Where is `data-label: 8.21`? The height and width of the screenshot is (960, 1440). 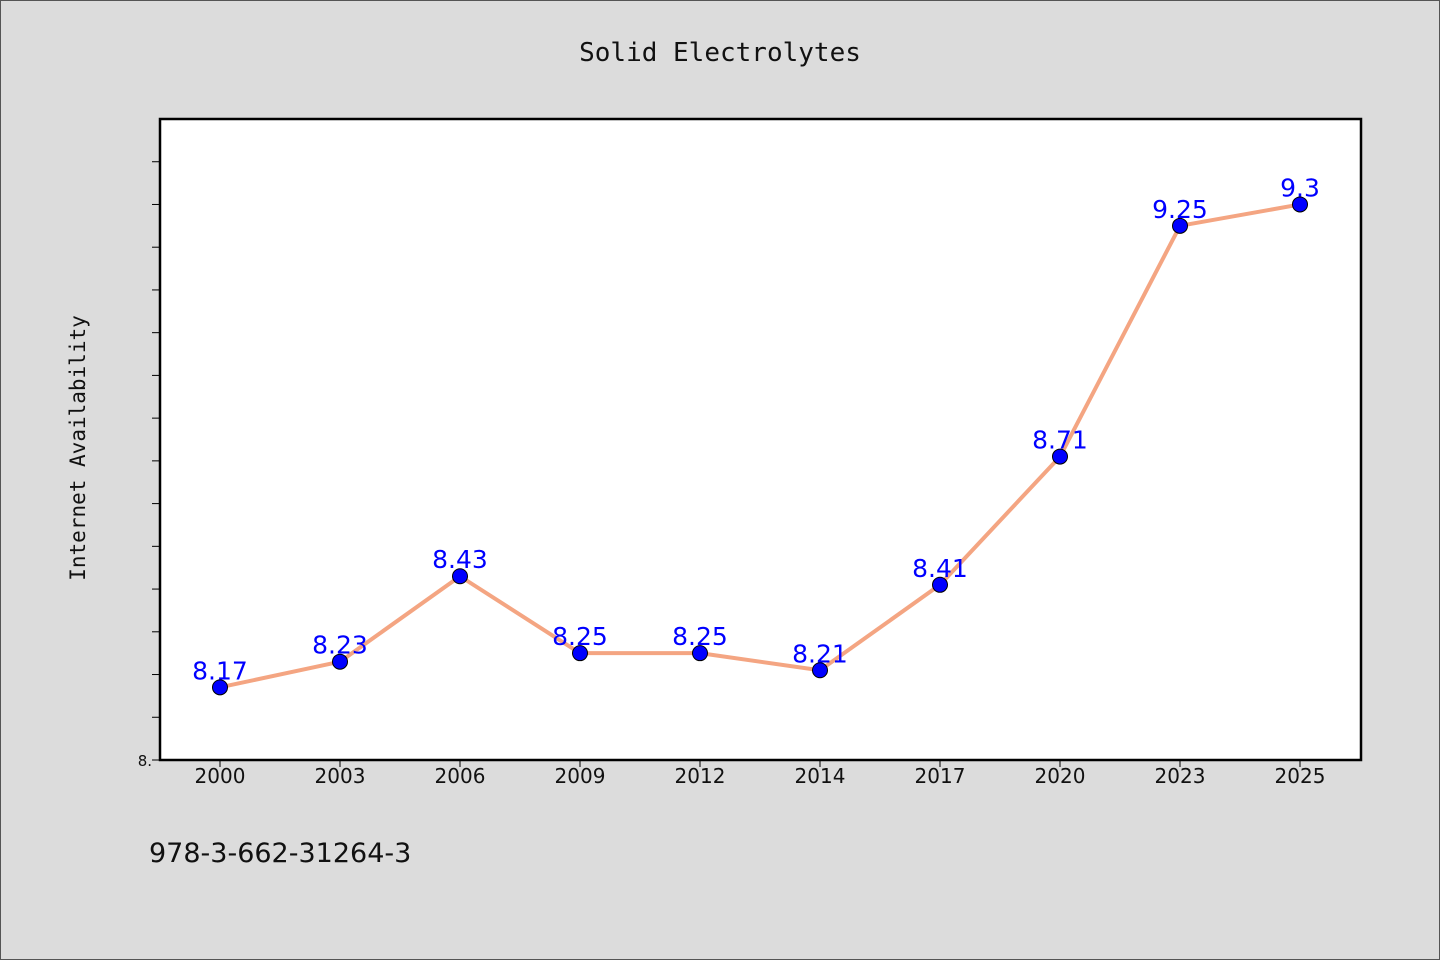
data-label: 8.21 is located at coordinates (820, 653).